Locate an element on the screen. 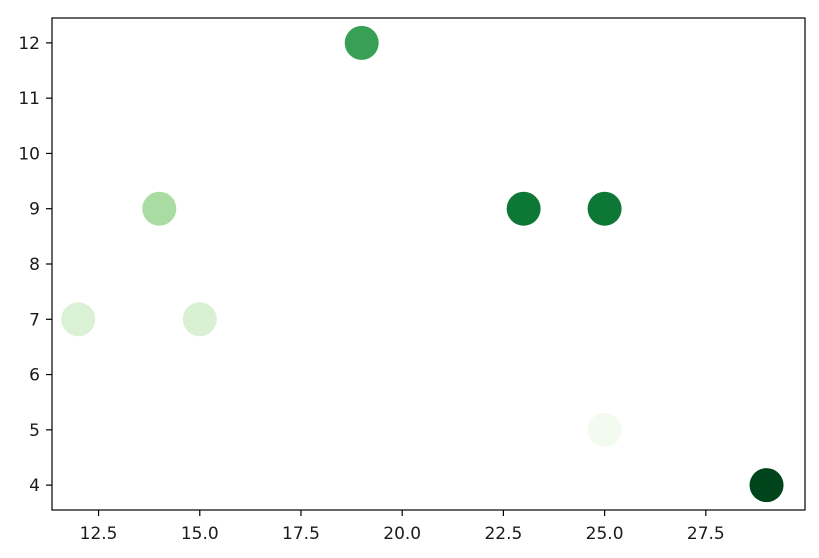 The width and height of the screenshot is (819, 558). y-tick-label: 7 is located at coordinates (34, 320).